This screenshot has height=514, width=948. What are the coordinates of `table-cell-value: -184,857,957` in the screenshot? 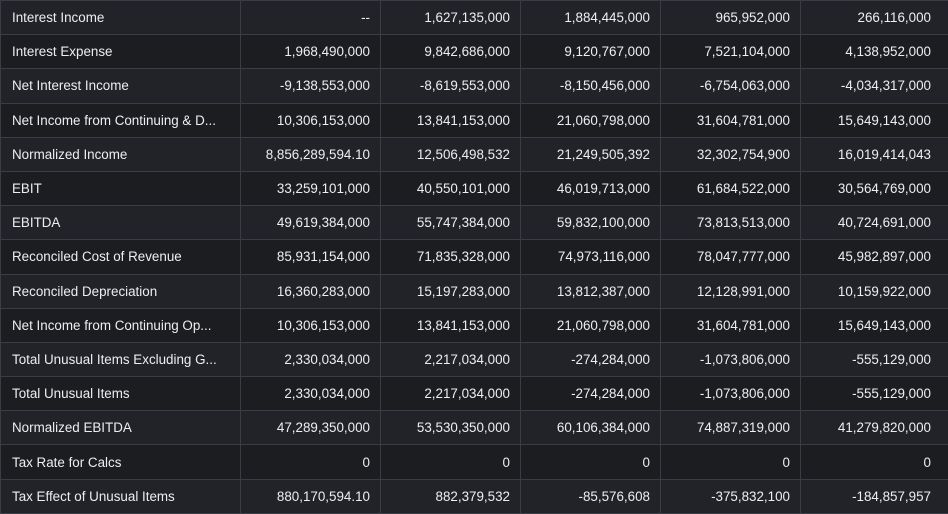 It's located at (874, 496).